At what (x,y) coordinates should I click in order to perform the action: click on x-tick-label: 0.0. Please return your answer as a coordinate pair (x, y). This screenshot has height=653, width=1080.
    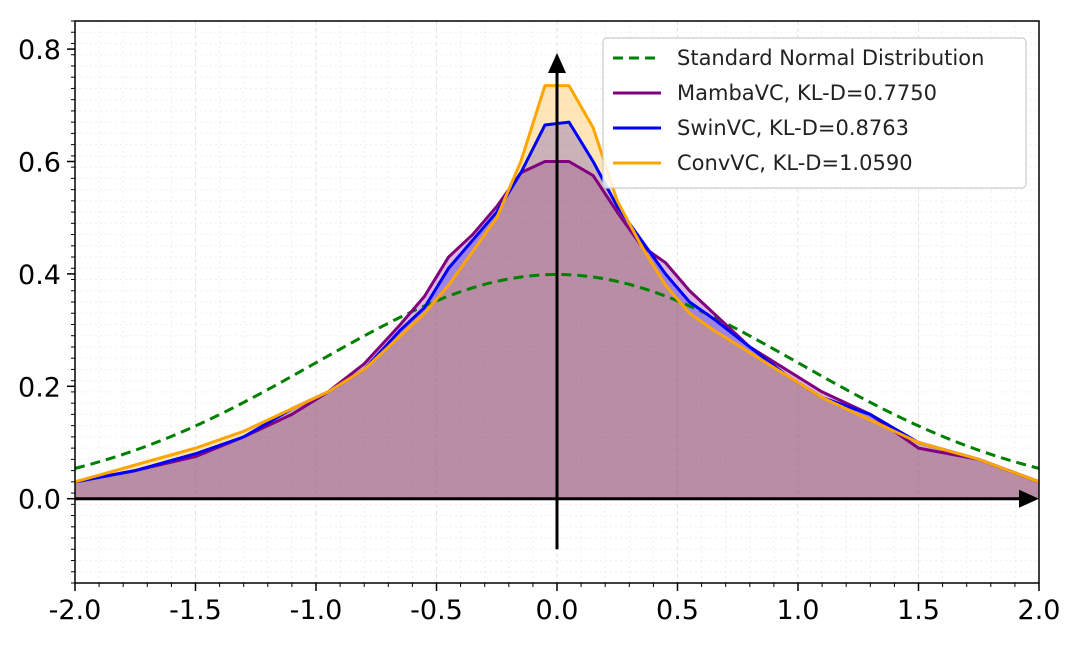
    Looking at the image, I should click on (557, 610).